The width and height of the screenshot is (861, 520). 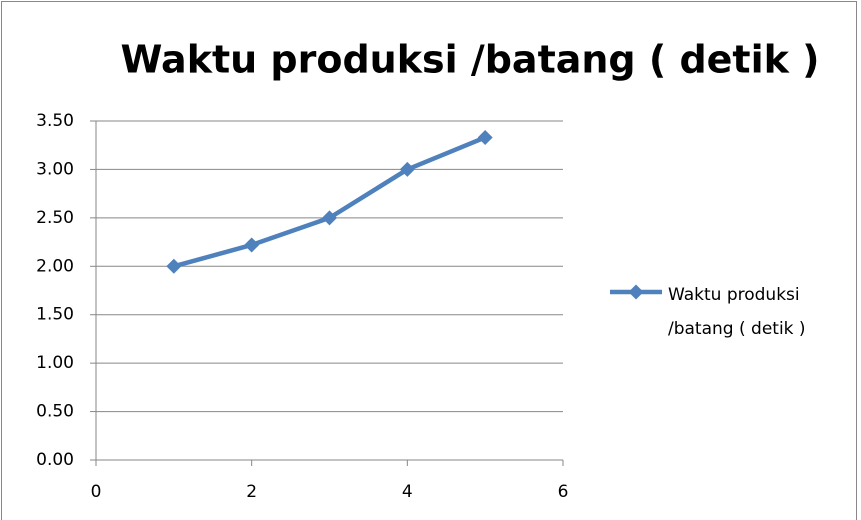 What do you see at coordinates (563, 492) in the screenshot?
I see `x-tick-label: 6` at bounding box center [563, 492].